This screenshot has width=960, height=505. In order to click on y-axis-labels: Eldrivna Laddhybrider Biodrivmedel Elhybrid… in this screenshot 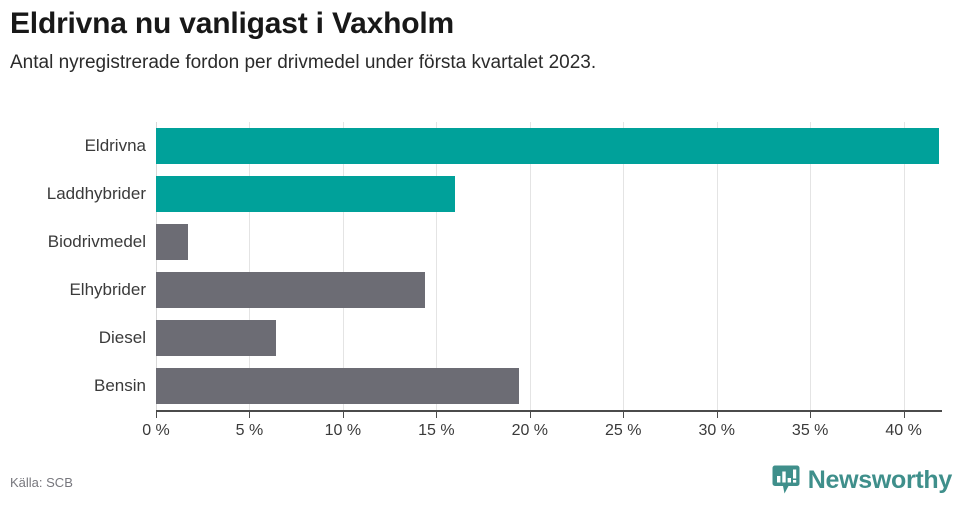, I will do `click(73, 266)`.